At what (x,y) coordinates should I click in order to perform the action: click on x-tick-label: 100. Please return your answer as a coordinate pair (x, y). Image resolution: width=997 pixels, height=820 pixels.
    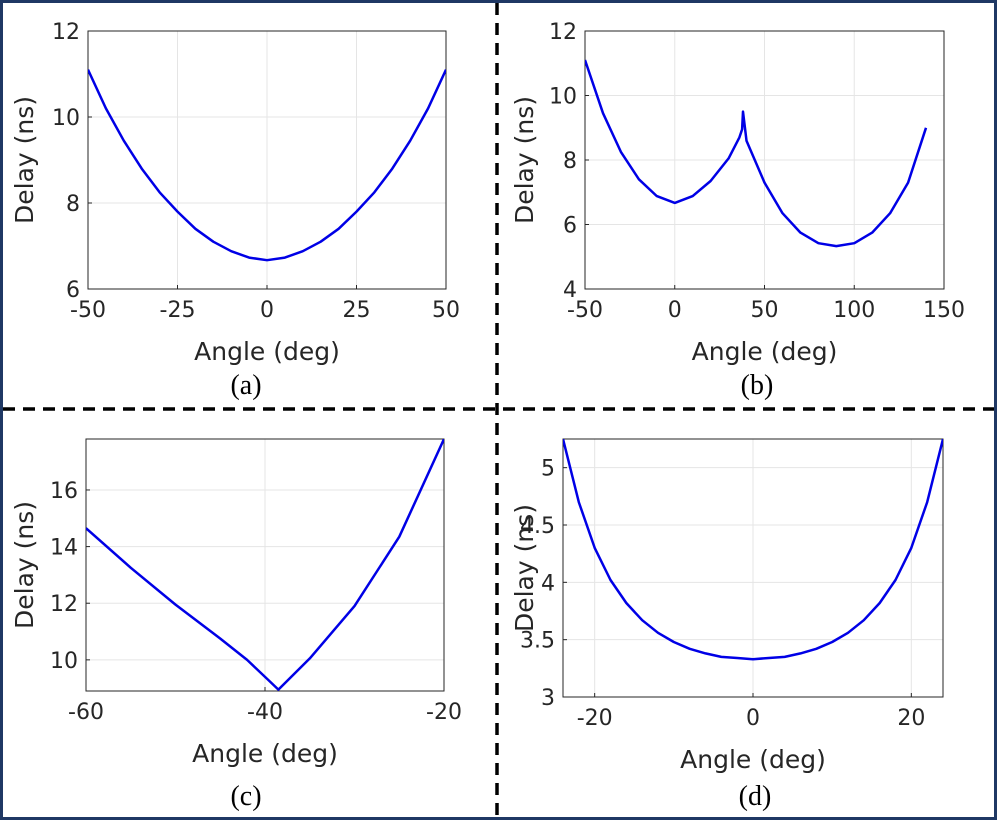
    Looking at the image, I should click on (854, 310).